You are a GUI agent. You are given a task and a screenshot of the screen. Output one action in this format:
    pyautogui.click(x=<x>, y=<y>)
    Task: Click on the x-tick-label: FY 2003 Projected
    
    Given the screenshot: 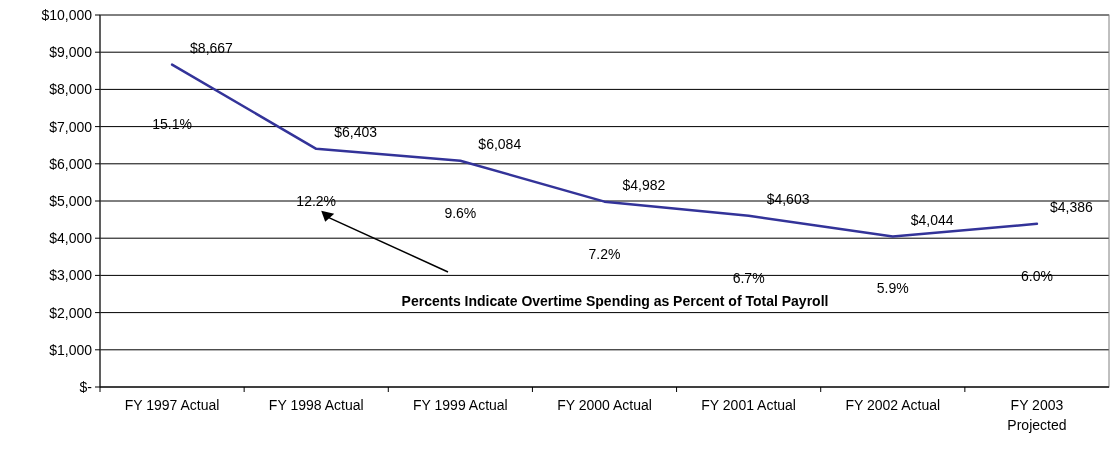 What is the action you would take?
    pyautogui.click(x=1037, y=415)
    